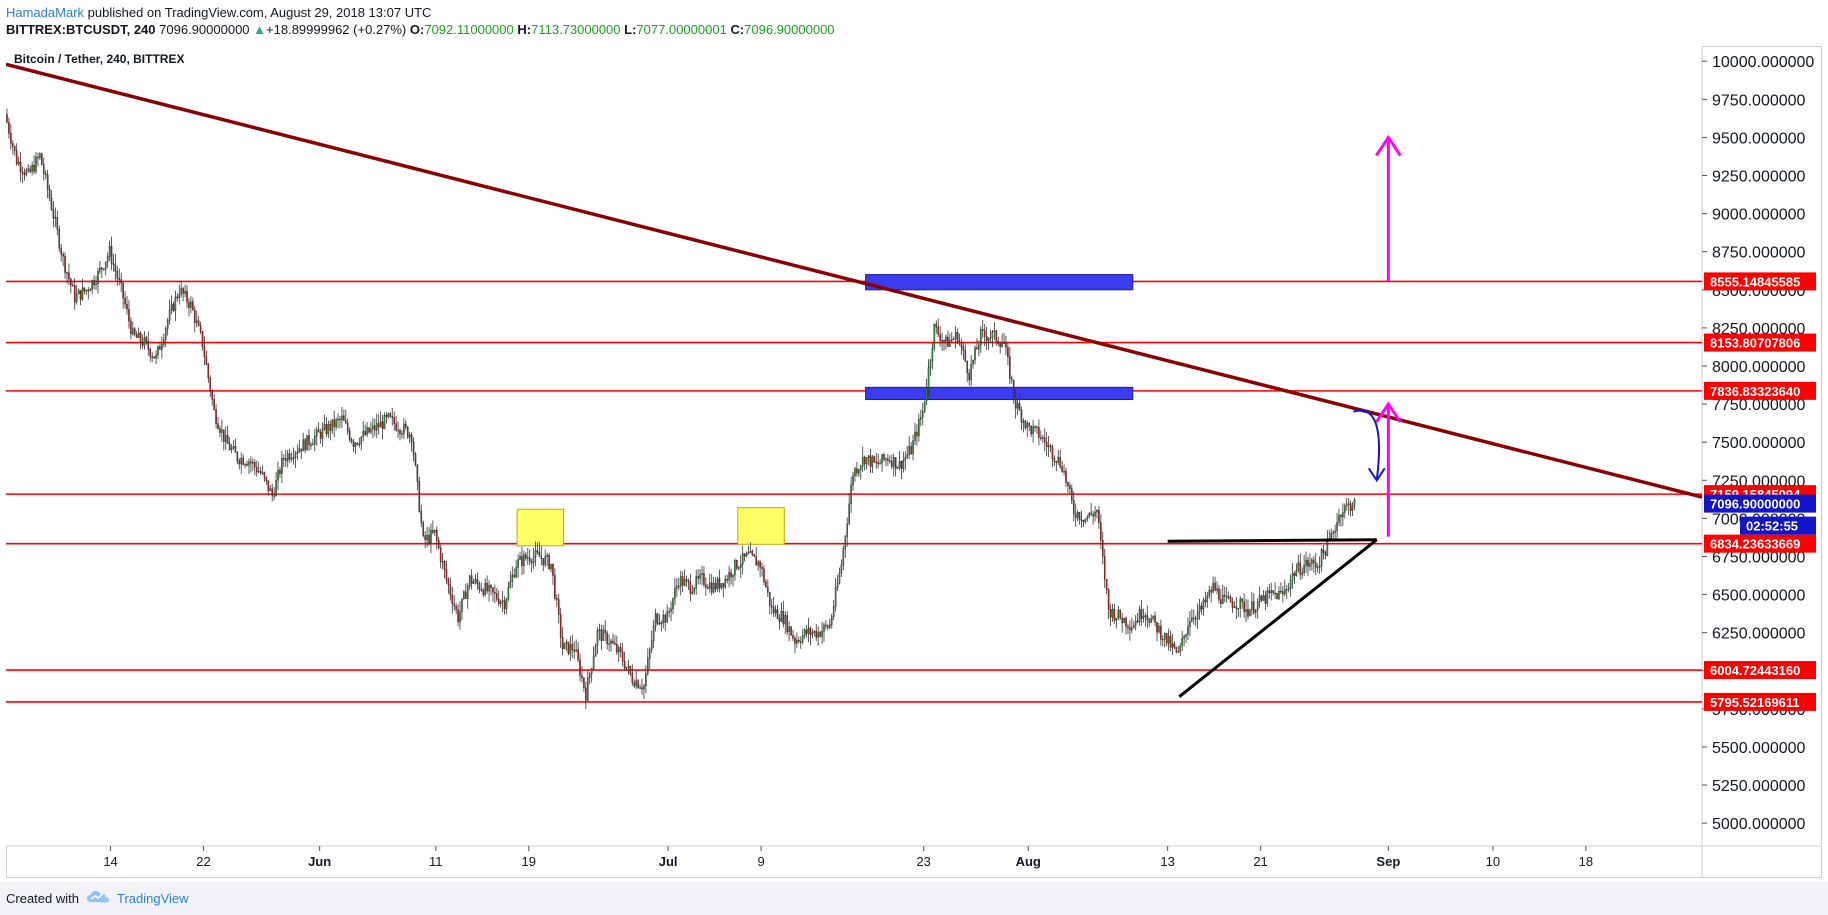 This screenshot has width=1828, height=915. Describe the element at coordinates (1028, 861) in the screenshot. I see `x-tick-label: Aug` at that location.